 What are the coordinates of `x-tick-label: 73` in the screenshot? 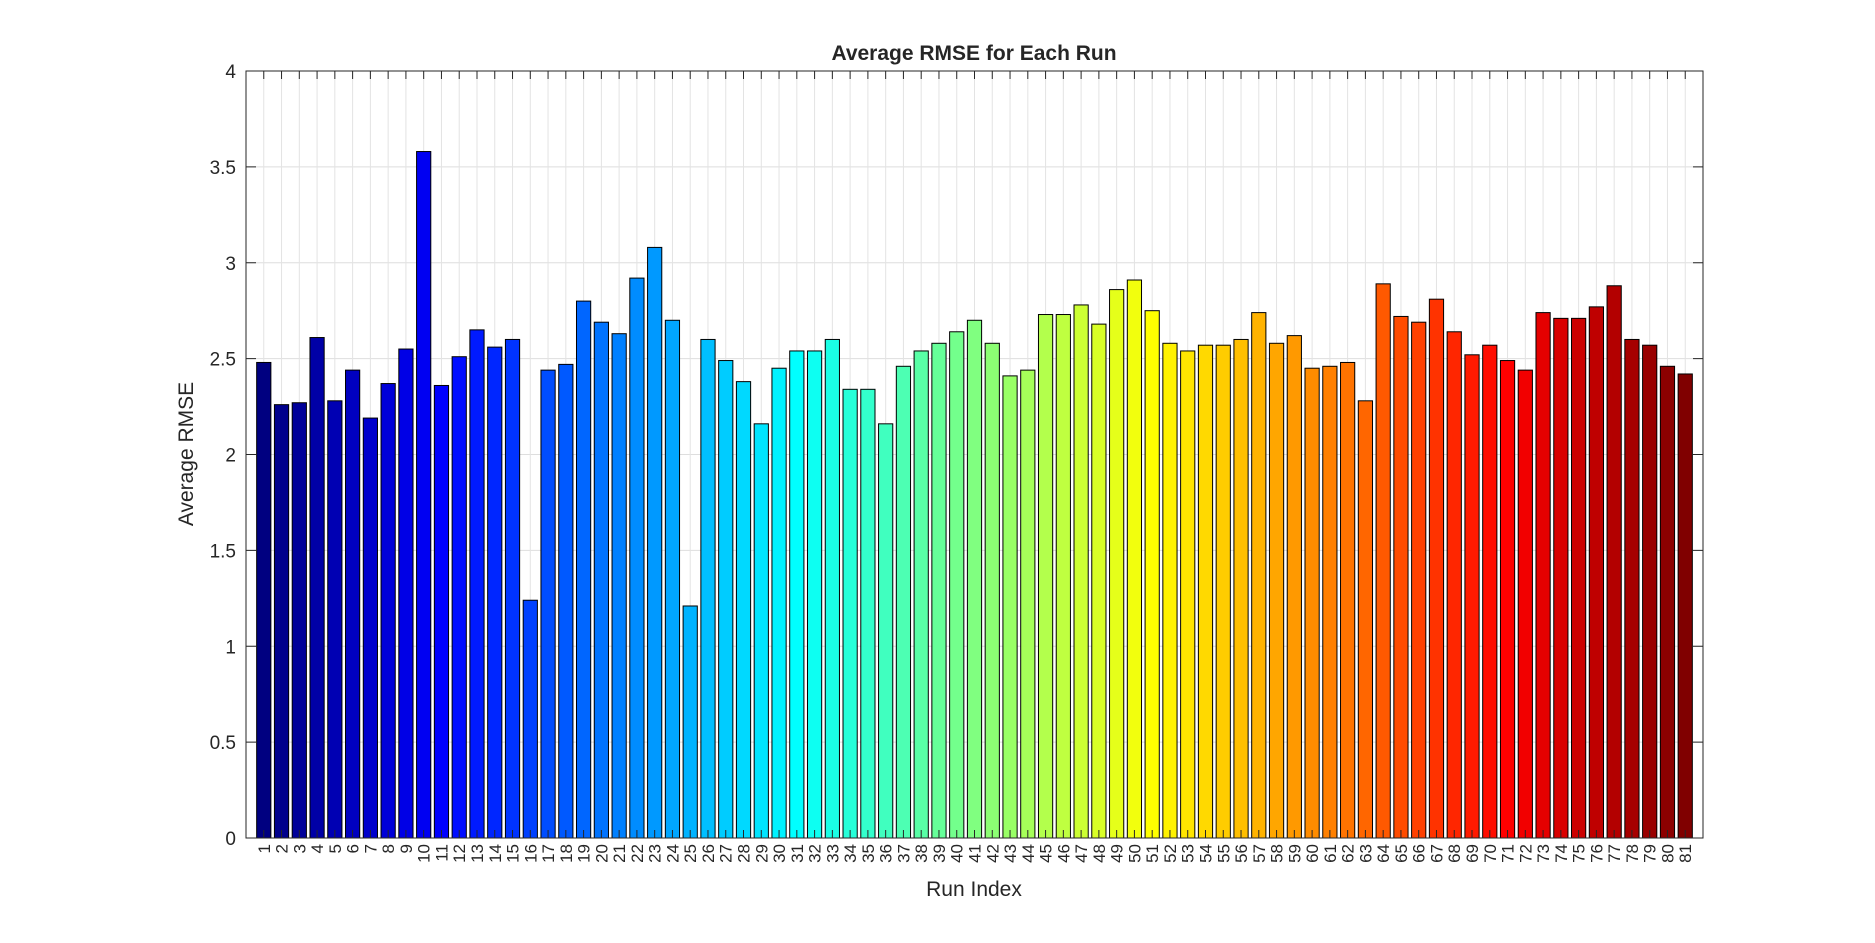 It's located at (1543, 853).